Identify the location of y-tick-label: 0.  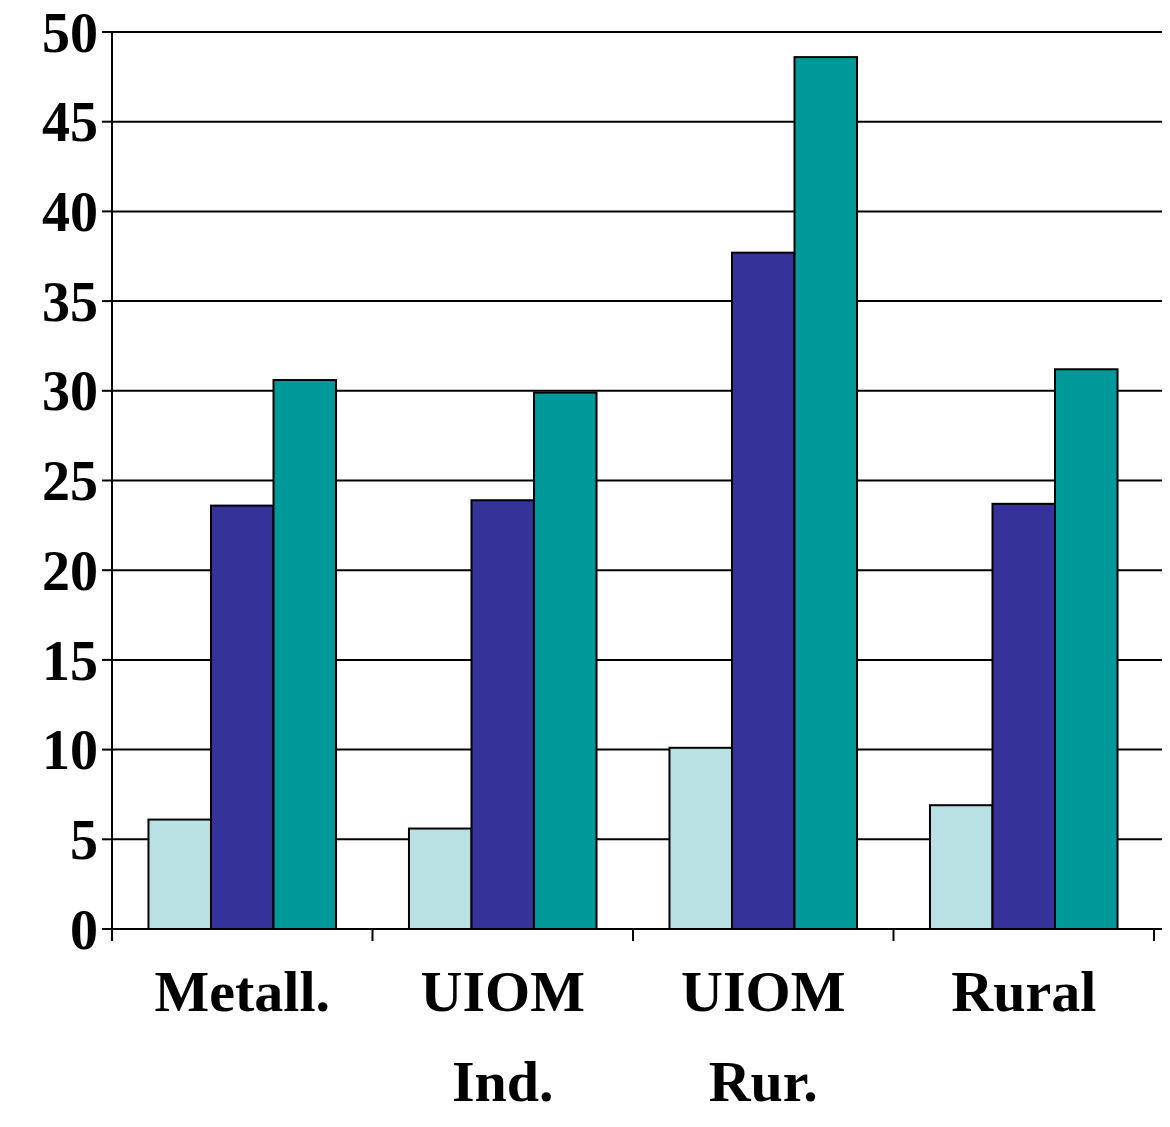
(84, 929).